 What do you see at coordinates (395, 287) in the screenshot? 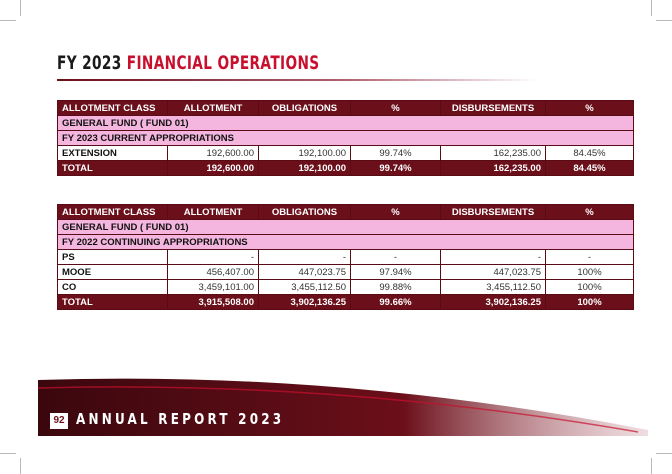
I see `data-cell: 99.88%` at bounding box center [395, 287].